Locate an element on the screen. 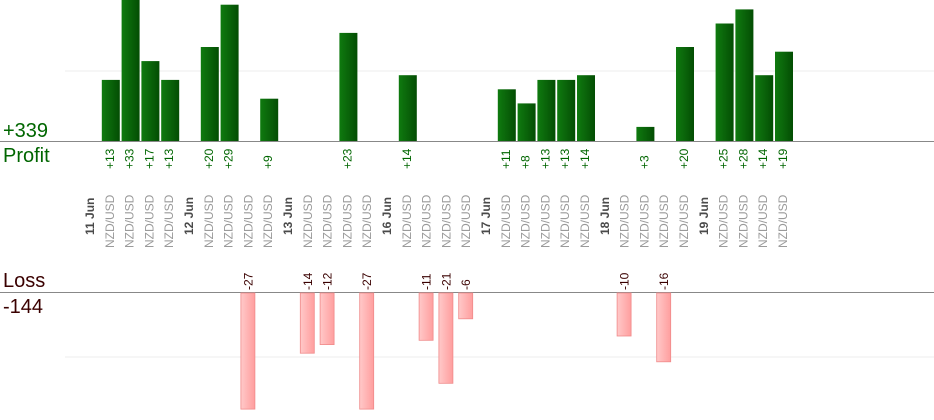 This screenshot has height=420, width=934. profit-label: Profit is located at coordinates (26, 156).